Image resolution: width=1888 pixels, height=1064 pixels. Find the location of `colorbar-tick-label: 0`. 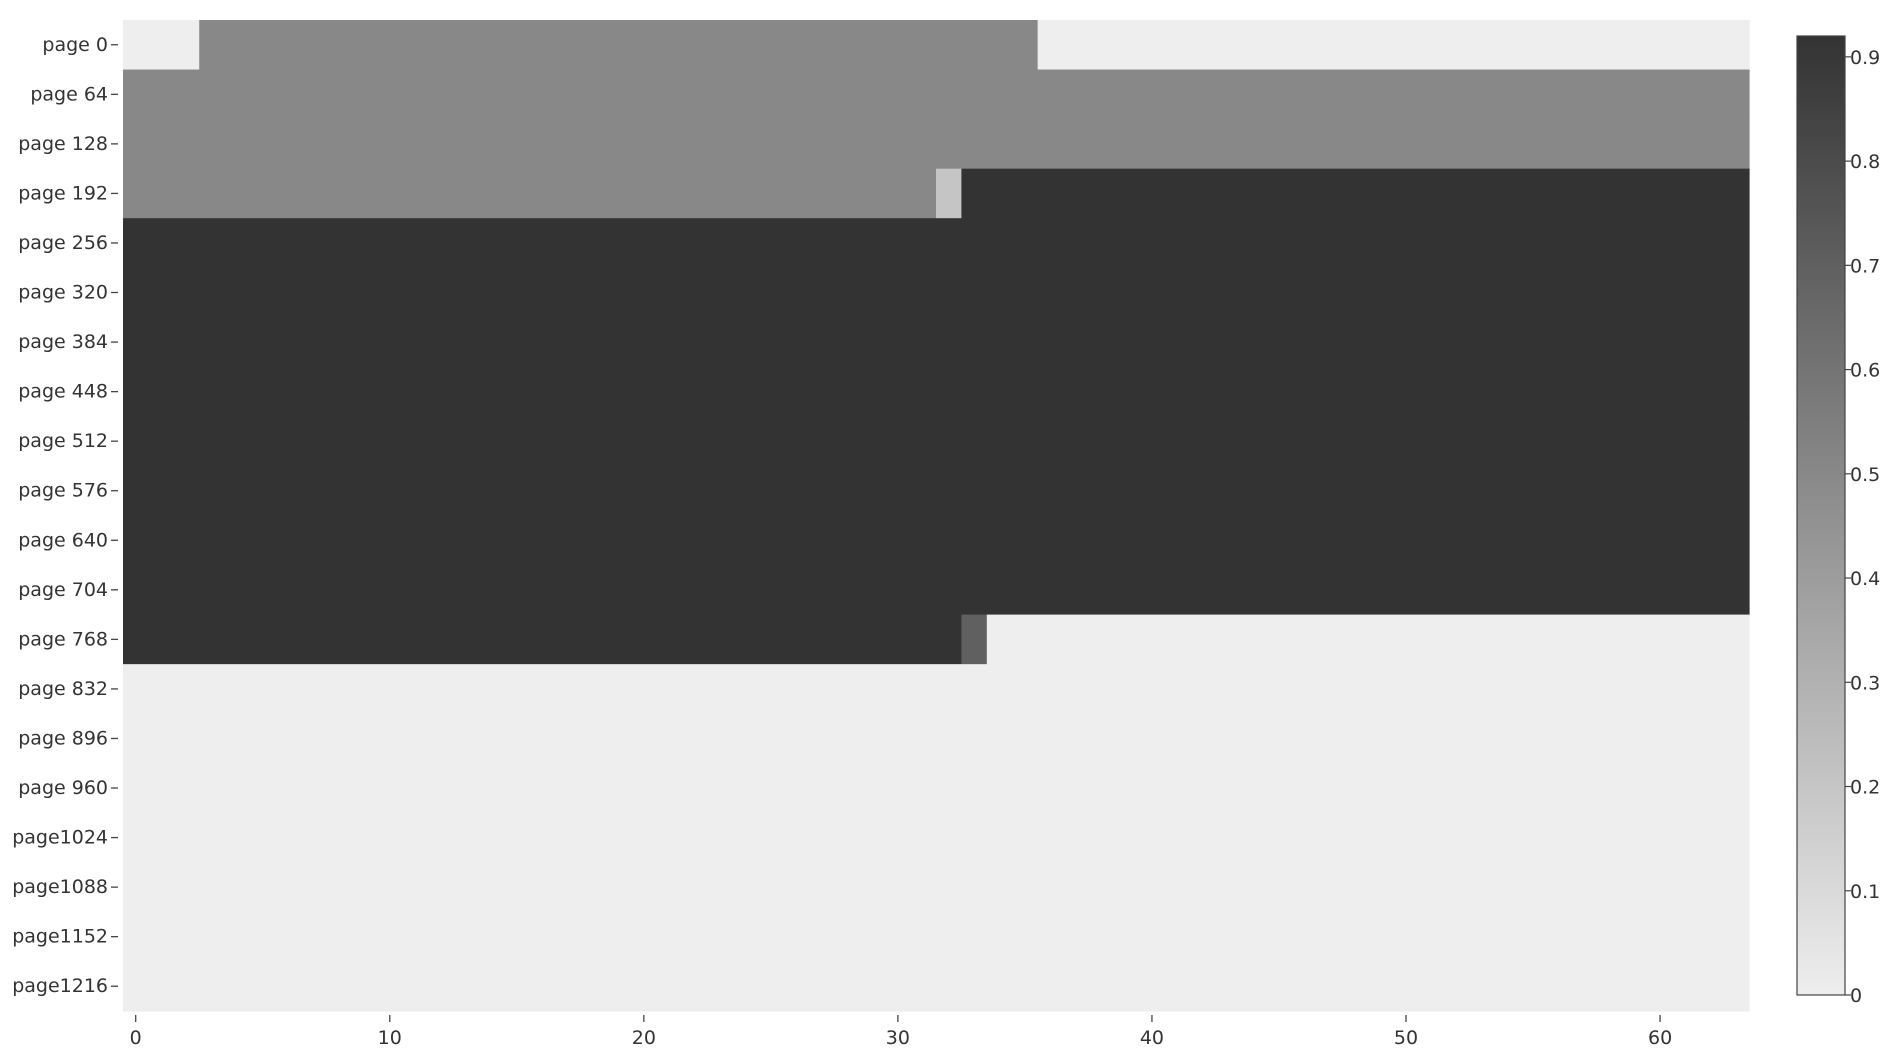

colorbar-tick-label: 0 is located at coordinates (1856, 996).